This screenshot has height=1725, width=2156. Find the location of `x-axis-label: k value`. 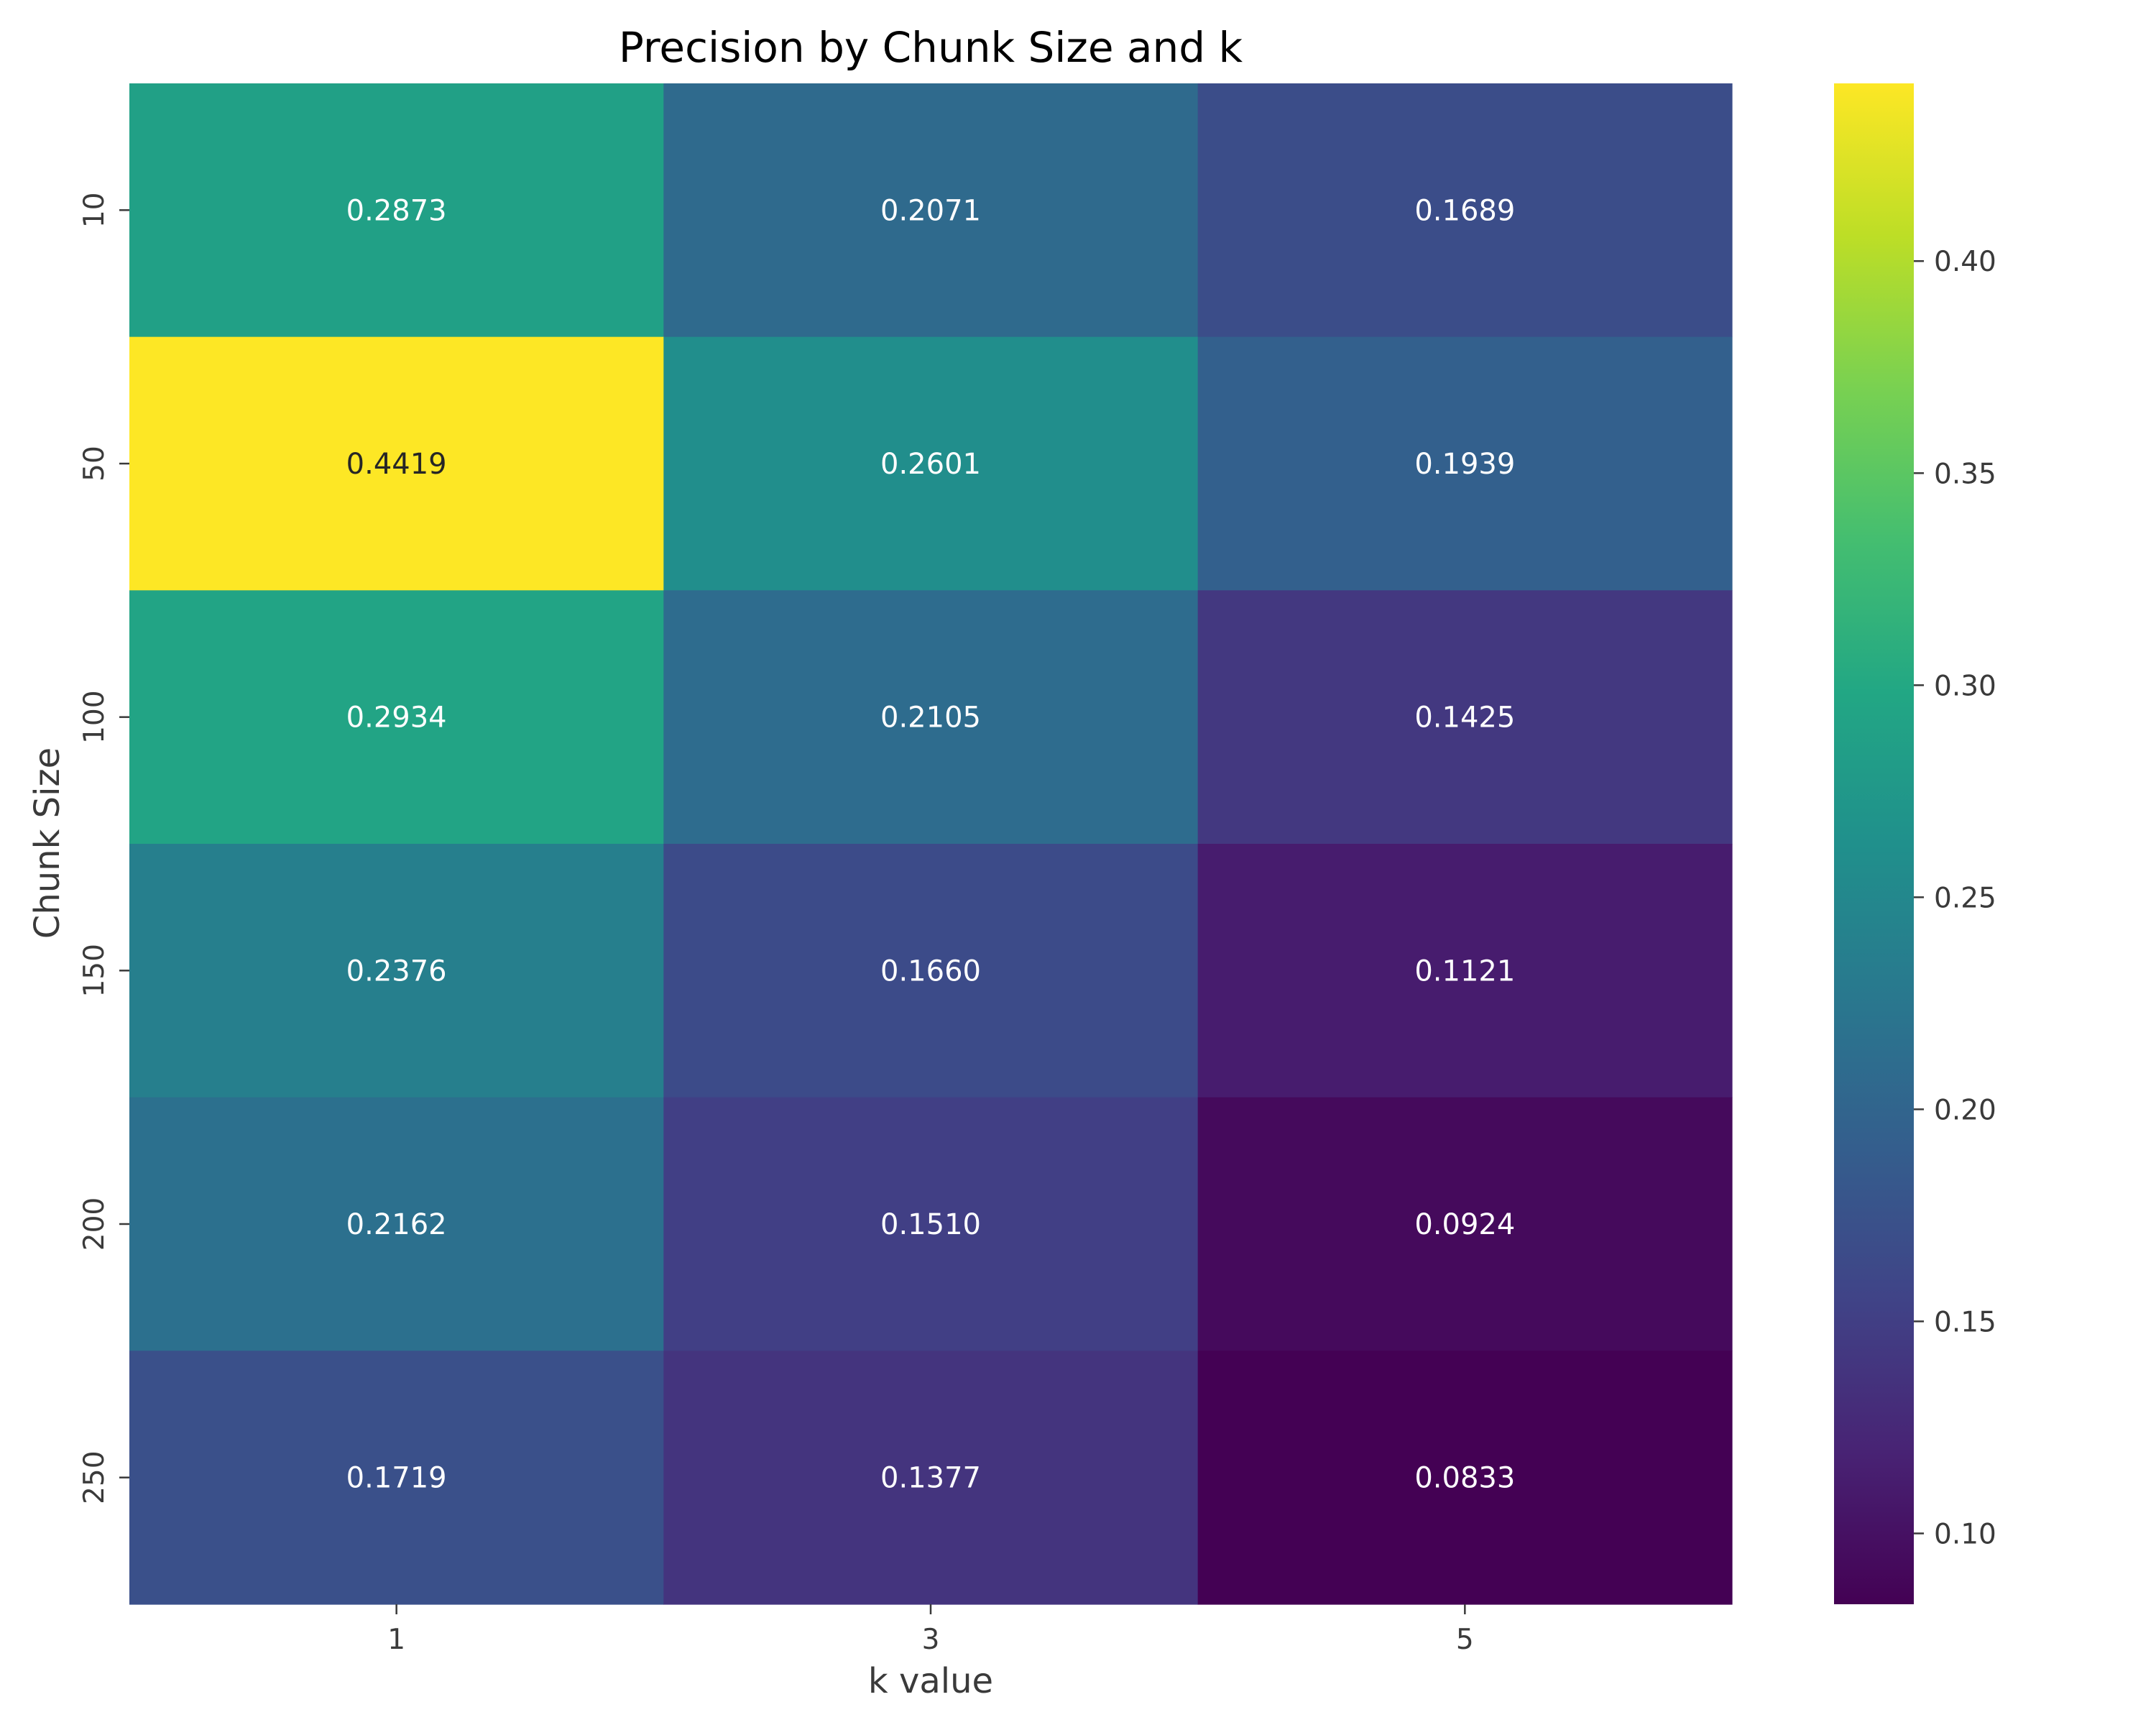

x-axis-label: k value is located at coordinates (931, 1681).